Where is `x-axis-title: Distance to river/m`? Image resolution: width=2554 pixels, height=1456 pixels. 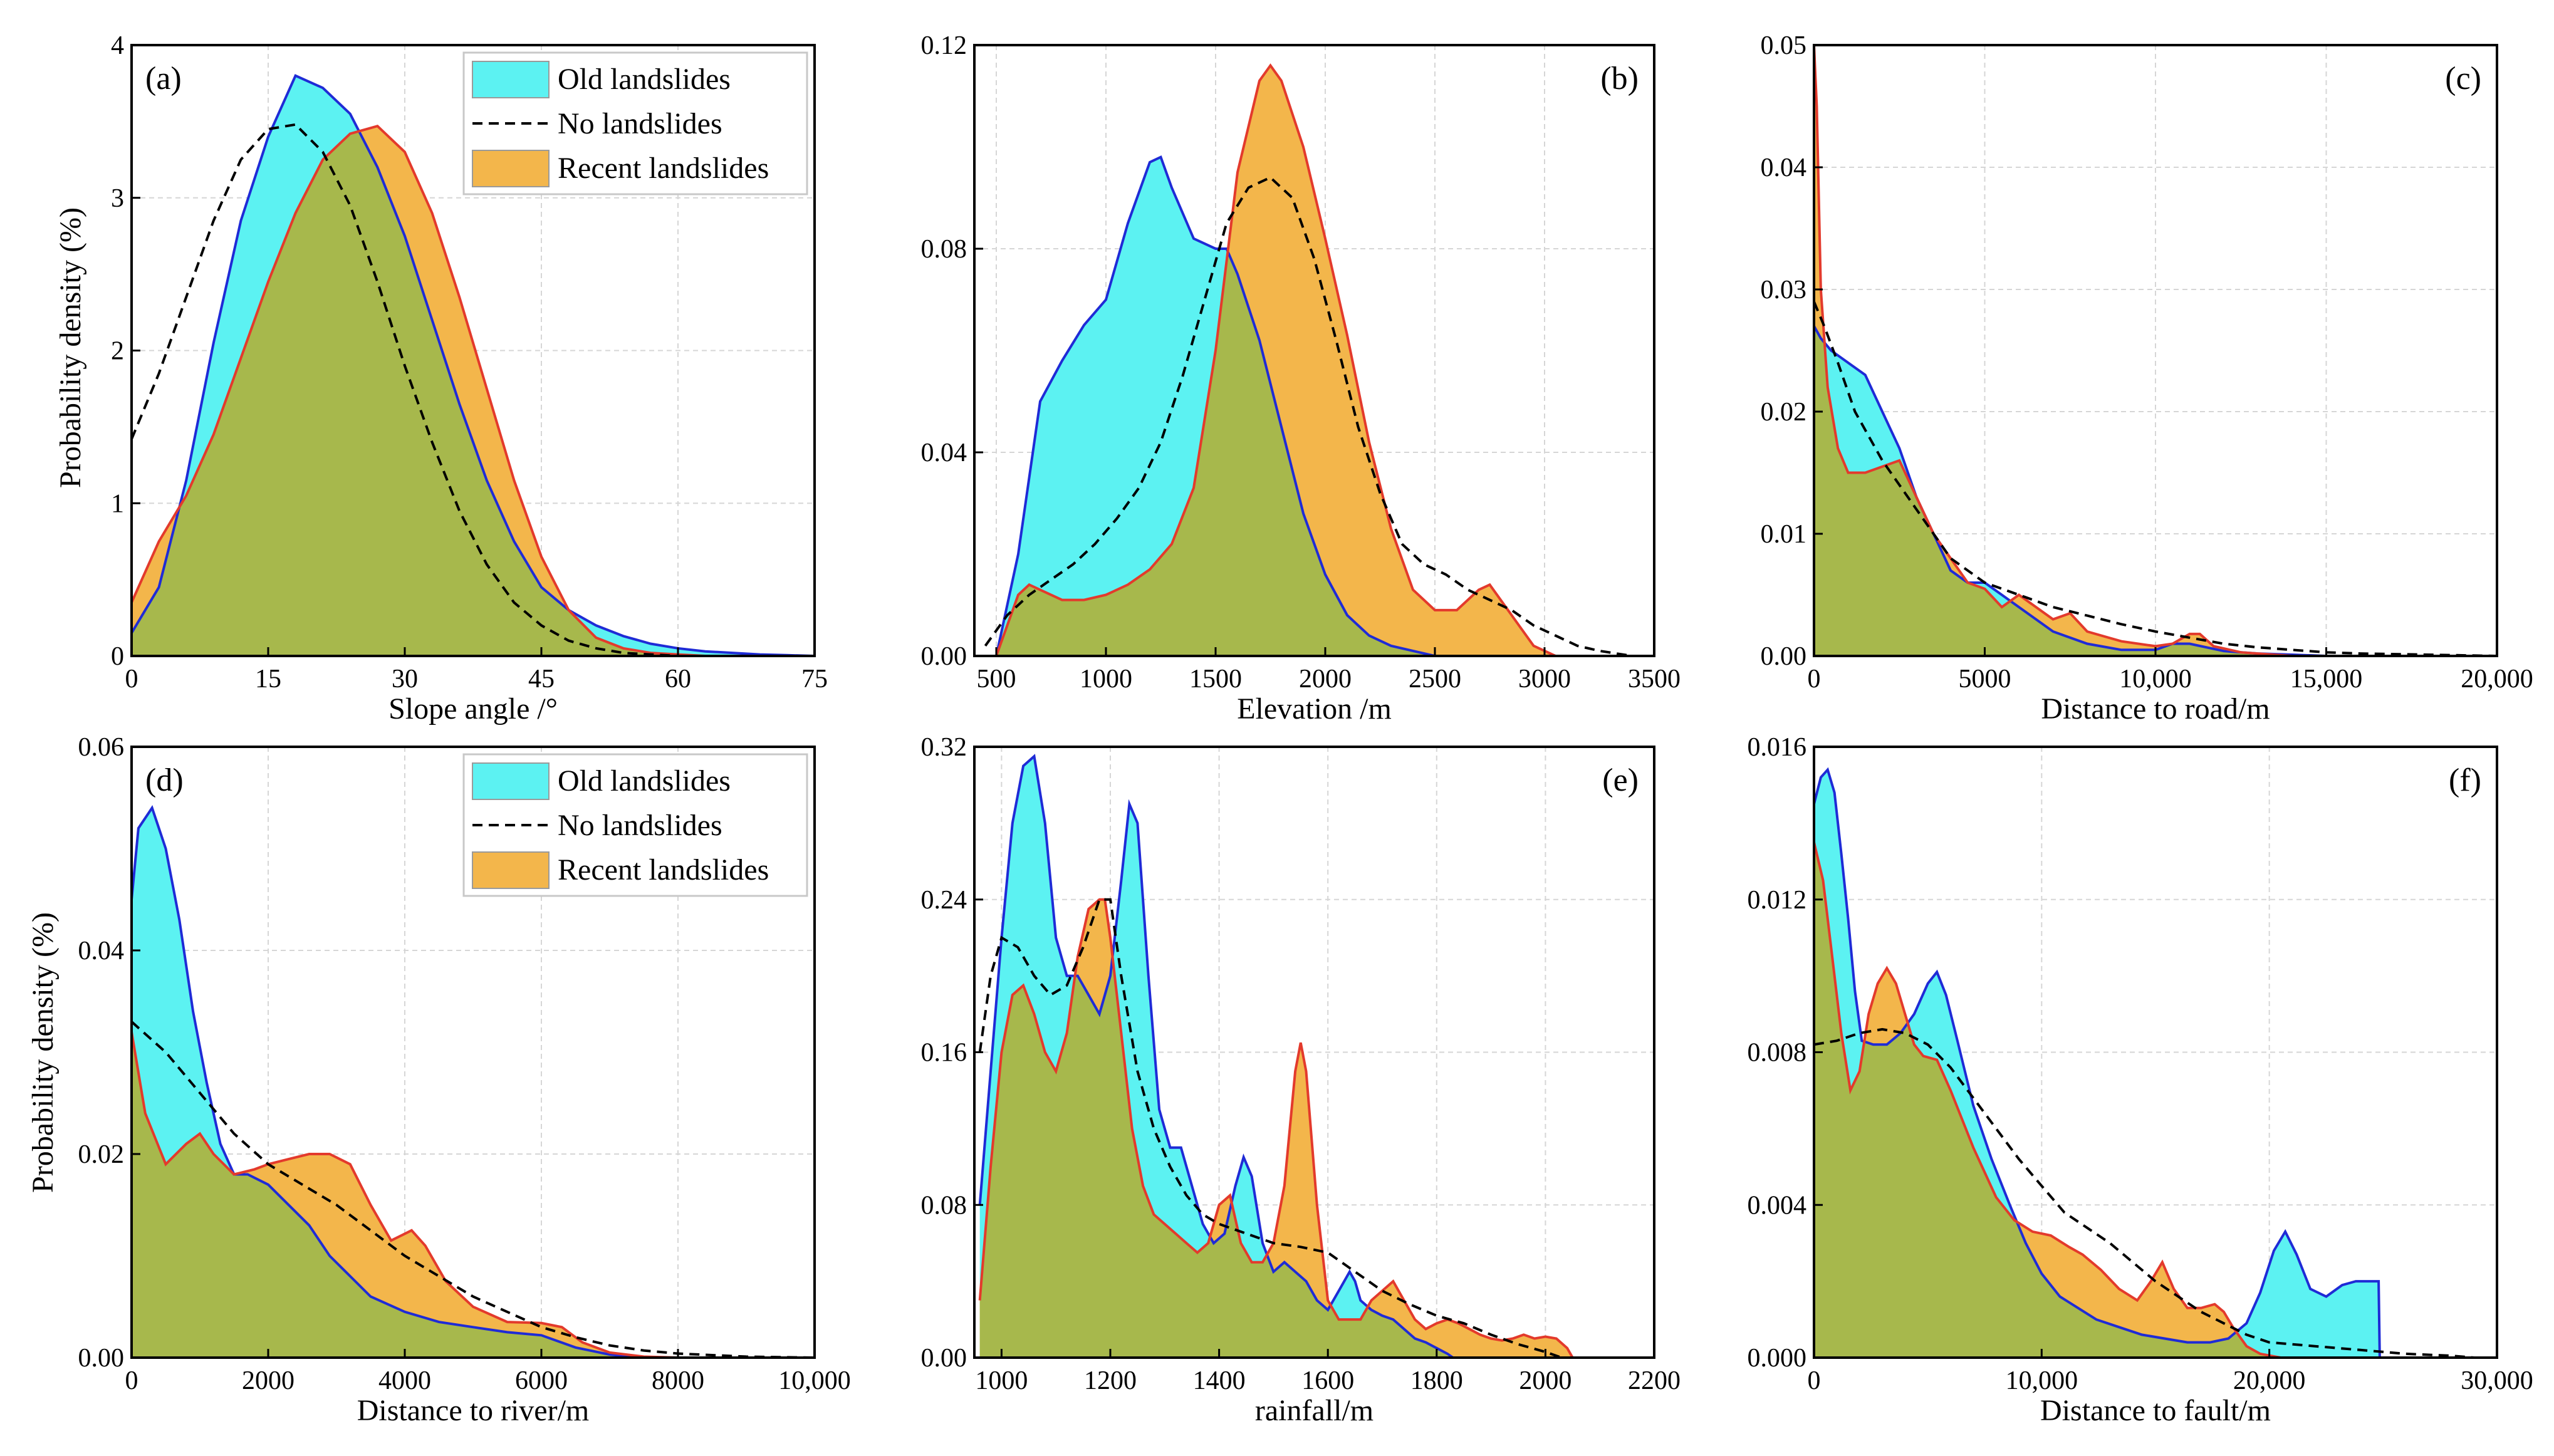
x-axis-title: Distance to river/m is located at coordinates (473, 1410).